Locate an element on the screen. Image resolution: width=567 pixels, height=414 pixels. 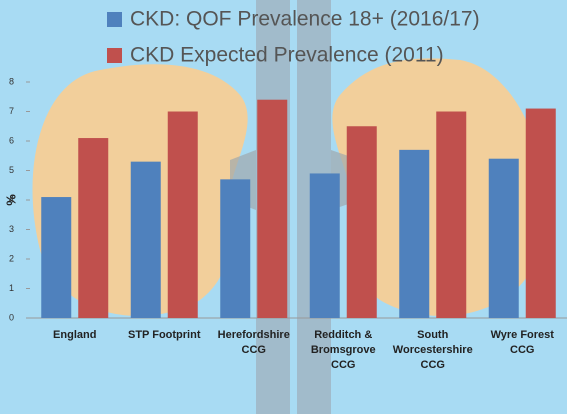
y-tick-label: 4 is located at coordinates (11, 199).